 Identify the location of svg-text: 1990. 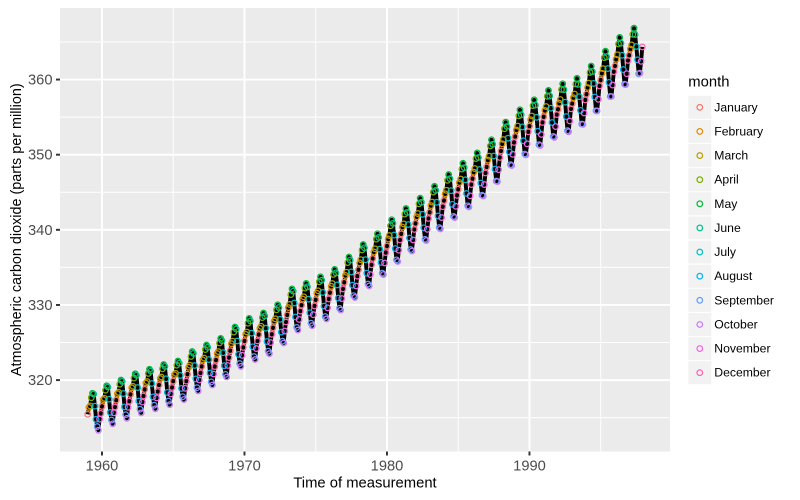
(529, 467).